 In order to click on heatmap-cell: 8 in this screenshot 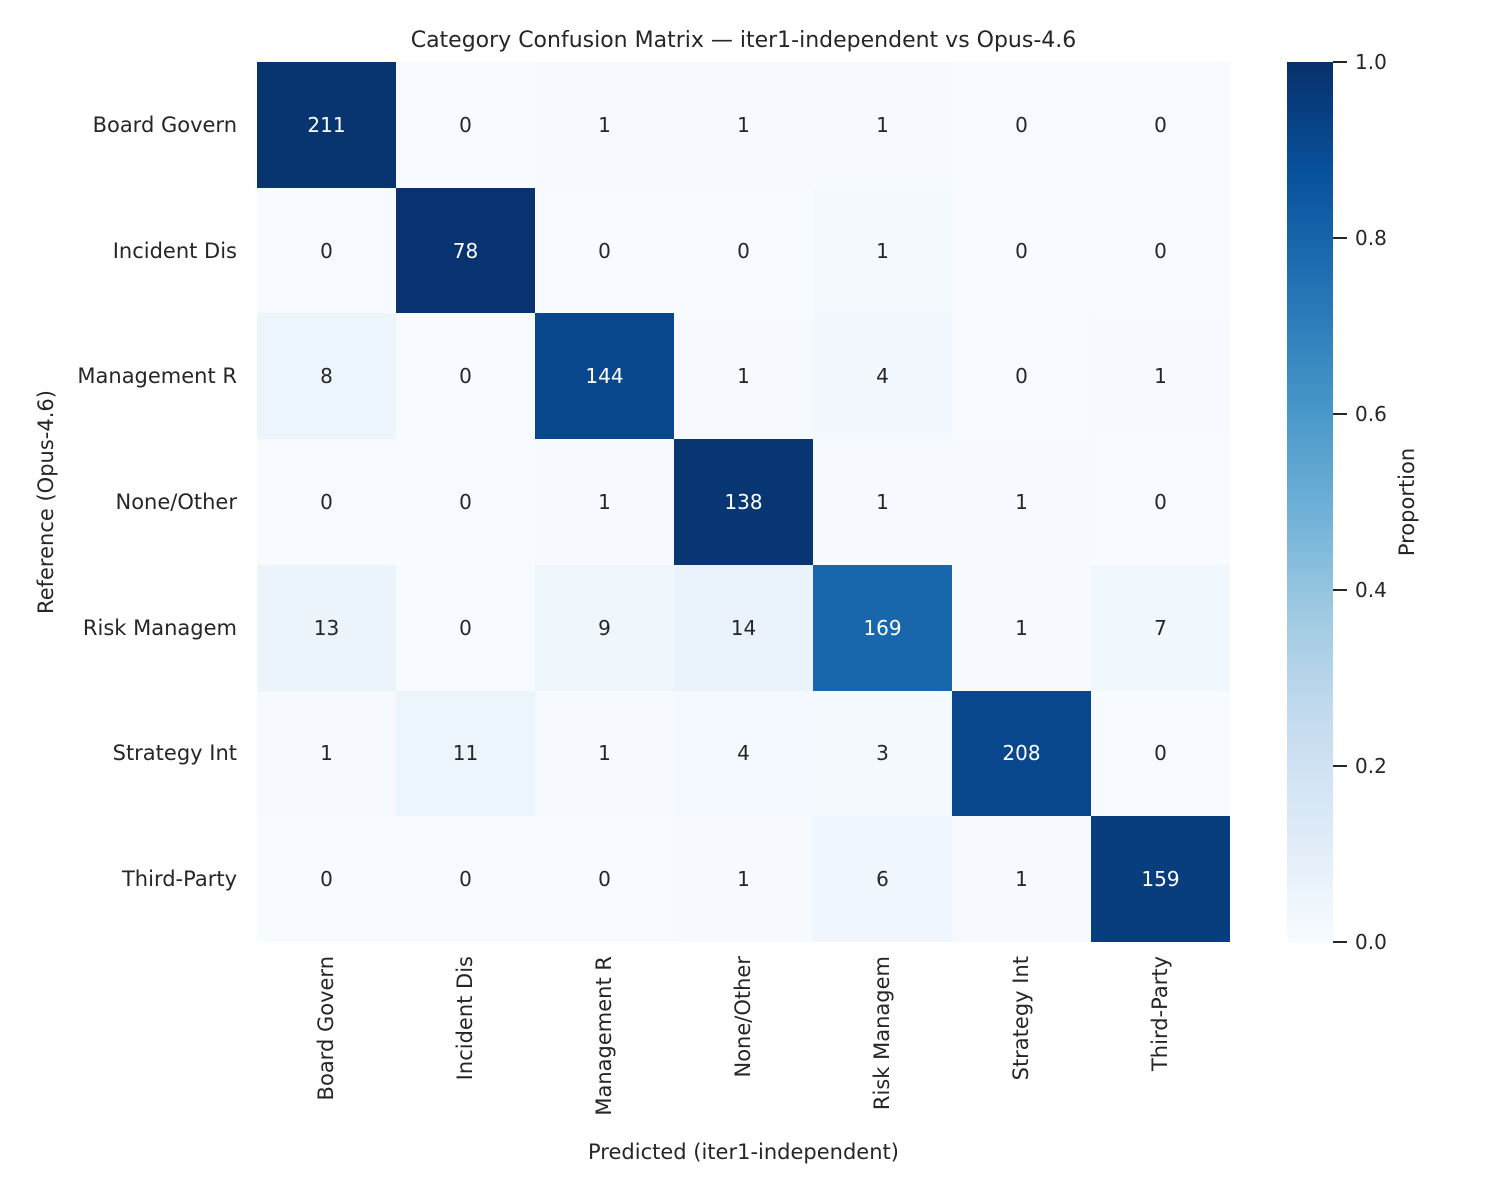, I will do `click(326, 376)`.